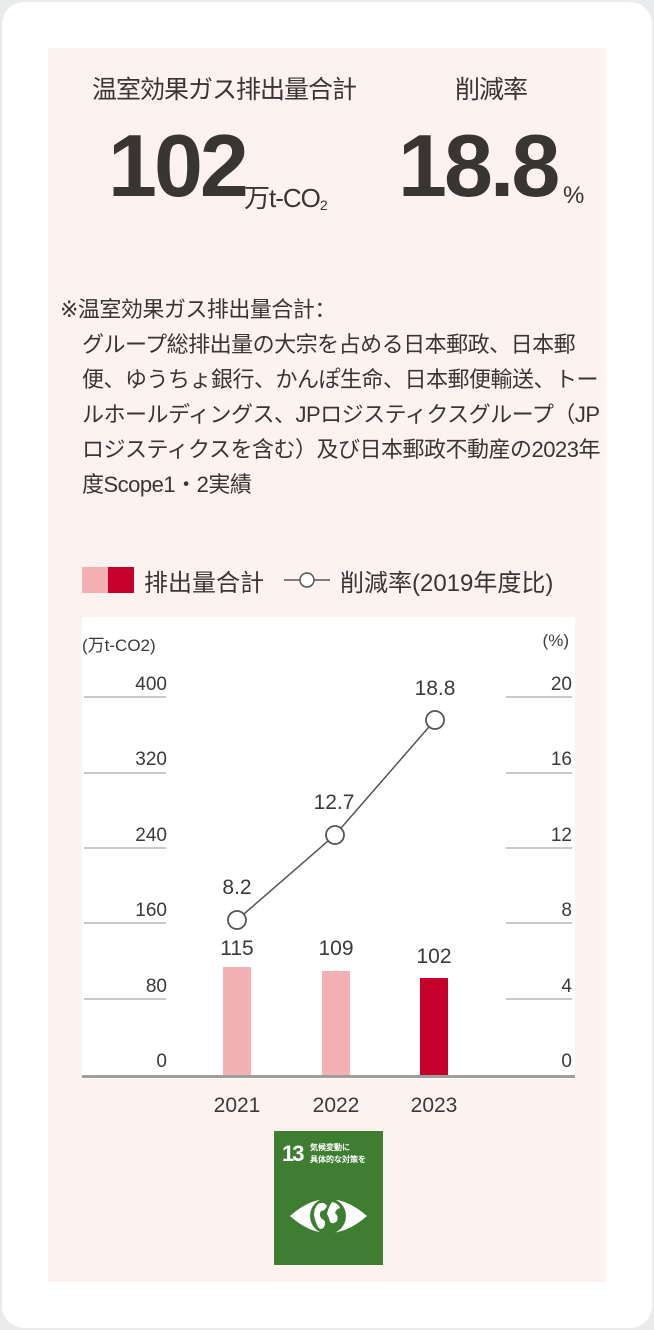  What do you see at coordinates (330, 1147) in the screenshot?
I see `sdg-title-line1: 気候変動に` at bounding box center [330, 1147].